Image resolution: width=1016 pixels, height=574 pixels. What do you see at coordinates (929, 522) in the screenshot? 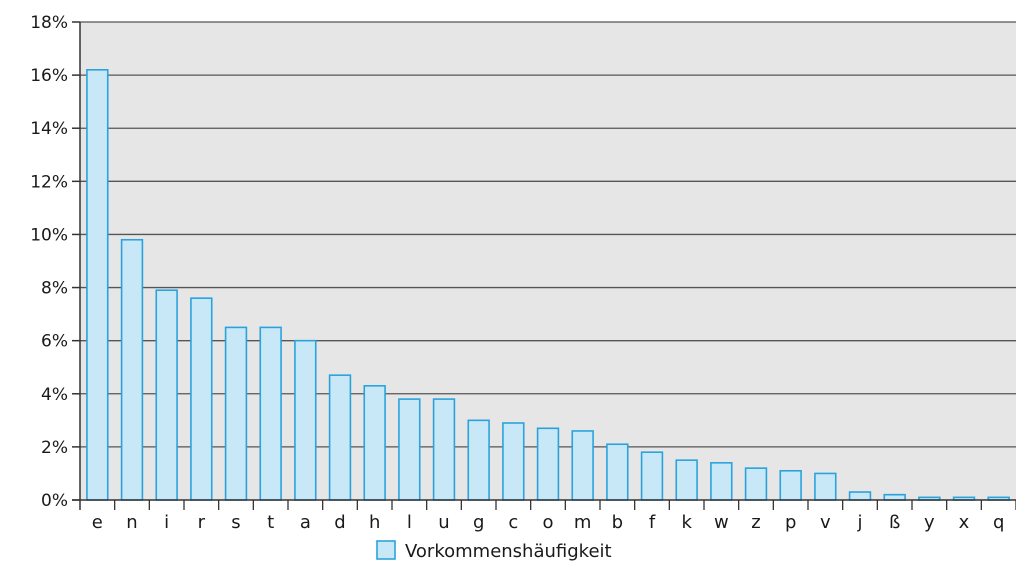
I see `x-tick-label: y` at bounding box center [929, 522].